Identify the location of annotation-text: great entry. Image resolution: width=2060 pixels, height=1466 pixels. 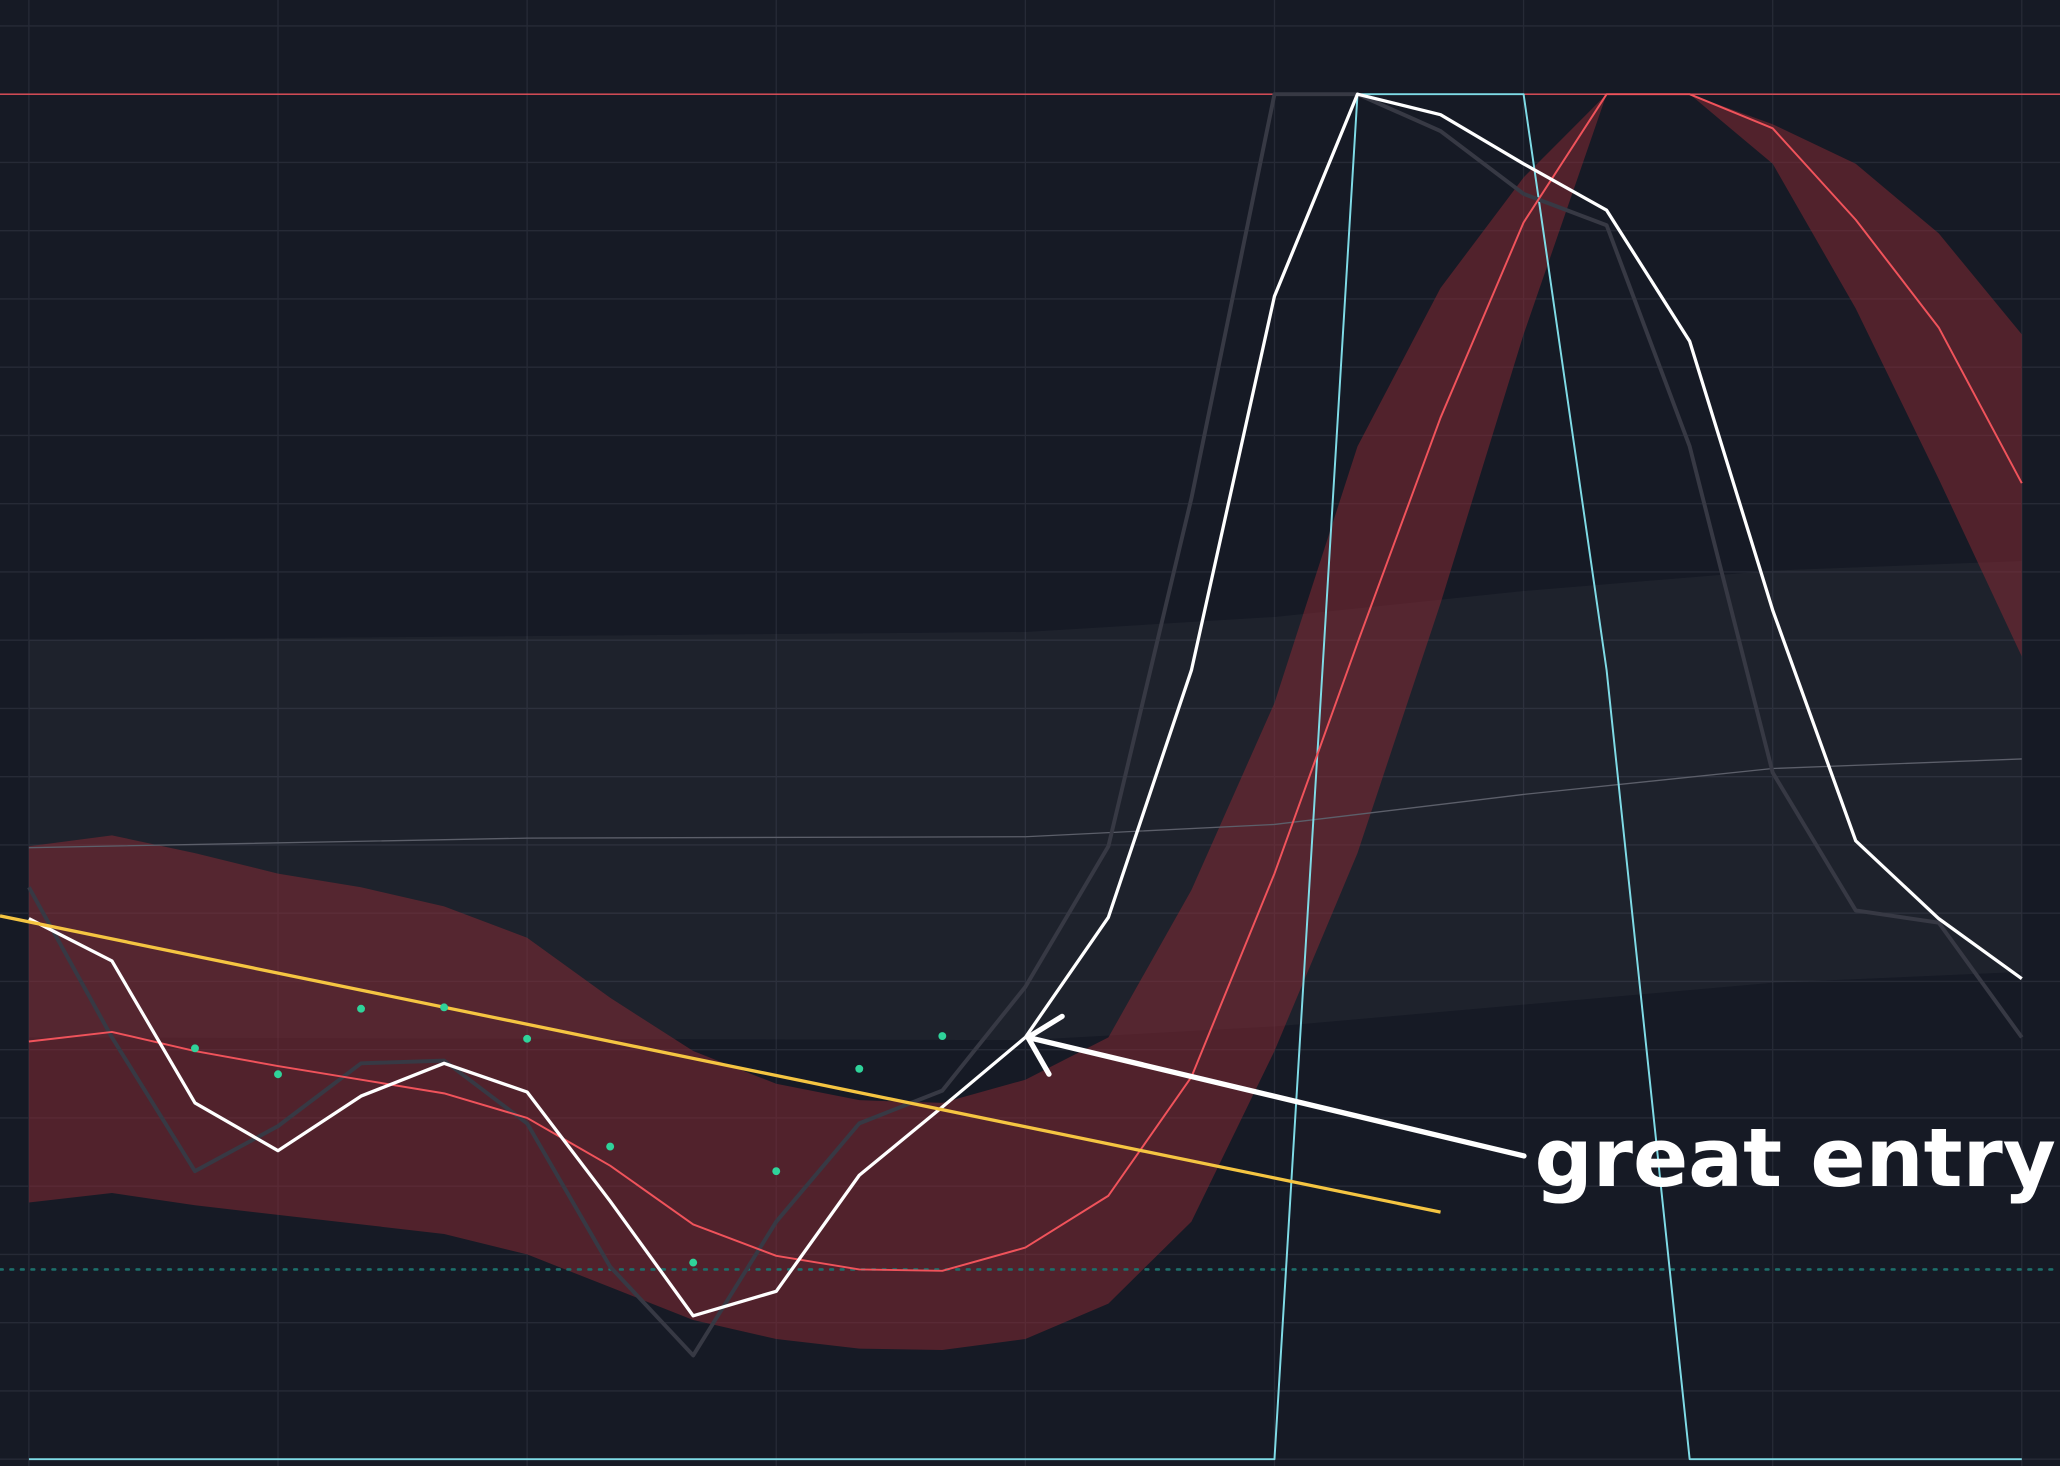
(1794, 1158).